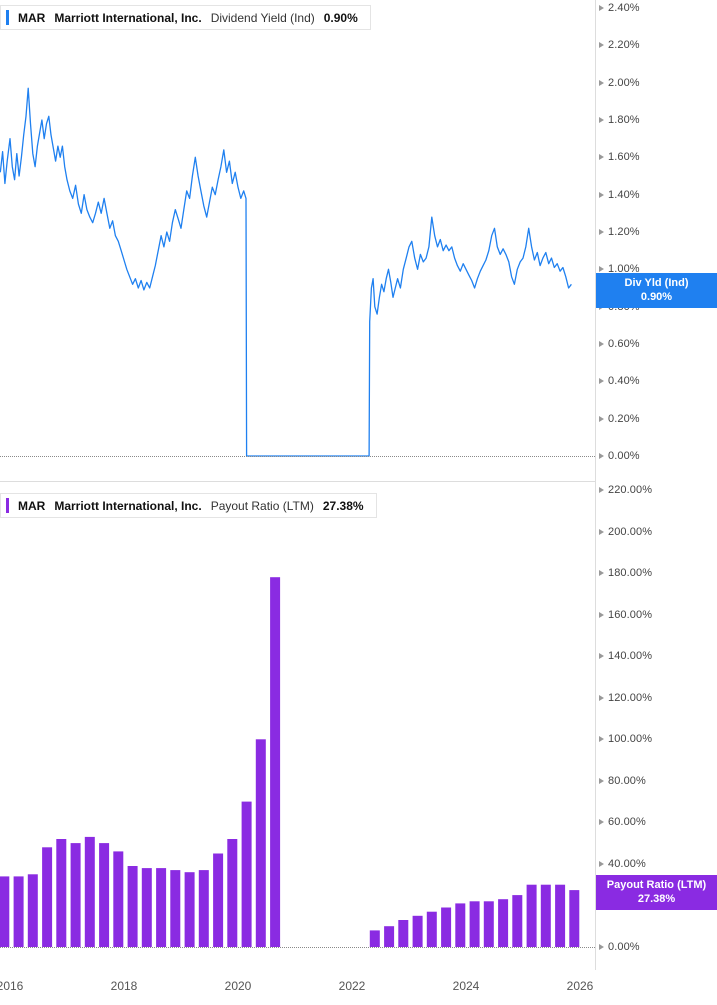 The image size is (717, 1005). I want to click on y-axis-tick: 0.20%, so click(618, 419).